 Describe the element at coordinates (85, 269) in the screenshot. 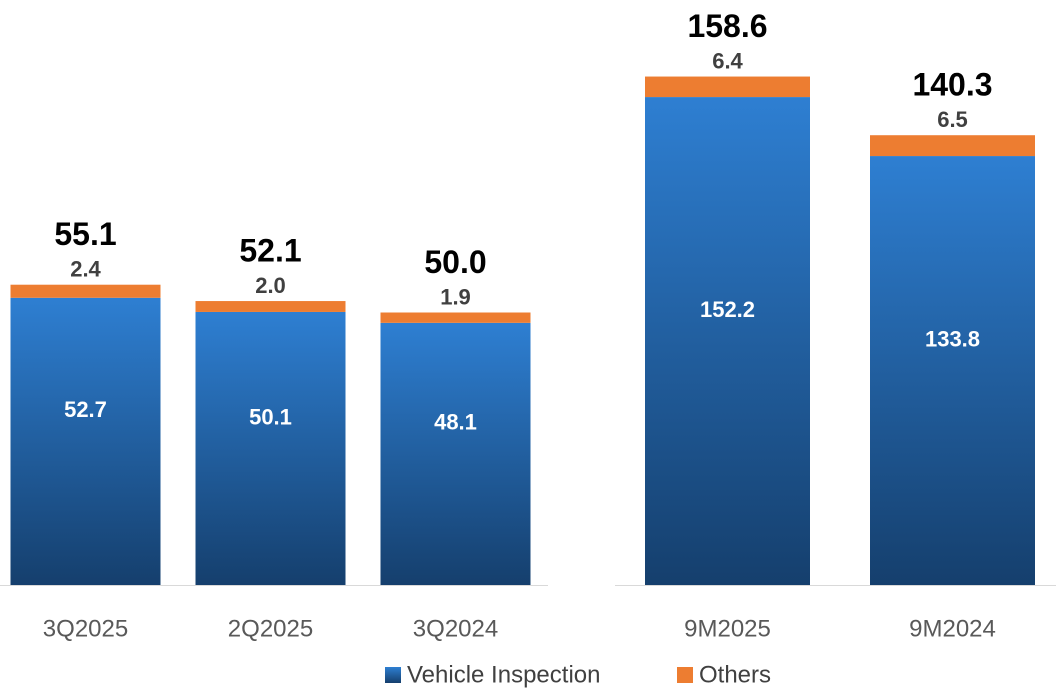

I see `value-label: 2.4` at that location.